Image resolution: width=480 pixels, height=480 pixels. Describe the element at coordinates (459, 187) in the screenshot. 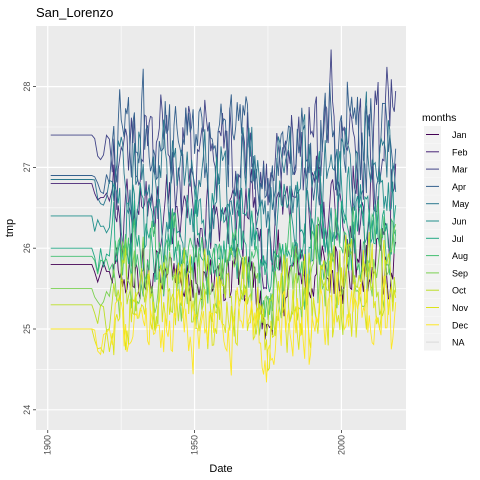

I see `legend-label: Apr` at that location.